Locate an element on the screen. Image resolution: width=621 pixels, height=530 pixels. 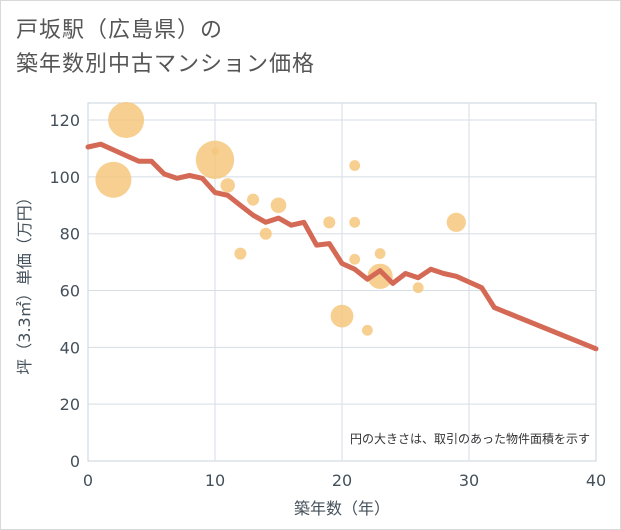
title-line-1: 戸坂駅（広島県）の is located at coordinates (120, 30).